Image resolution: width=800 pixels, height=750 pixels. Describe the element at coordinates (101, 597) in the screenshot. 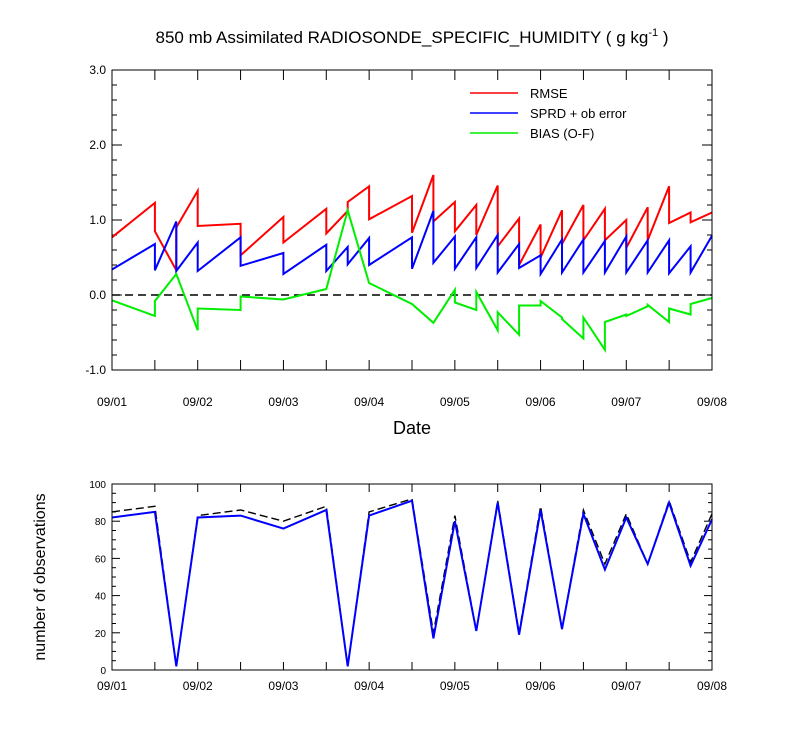

I see `y-tick-label: 40` at that location.